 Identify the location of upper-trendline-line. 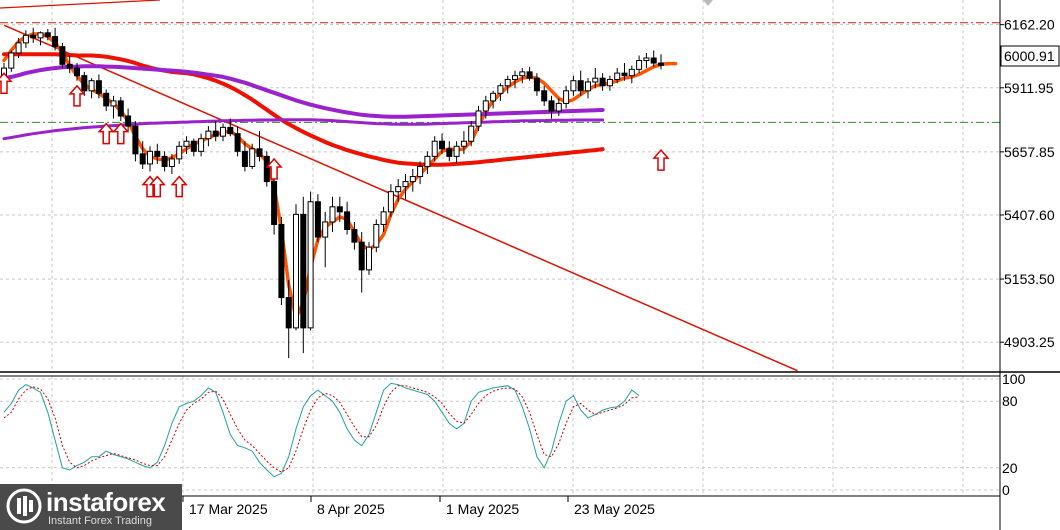
(80, 4).